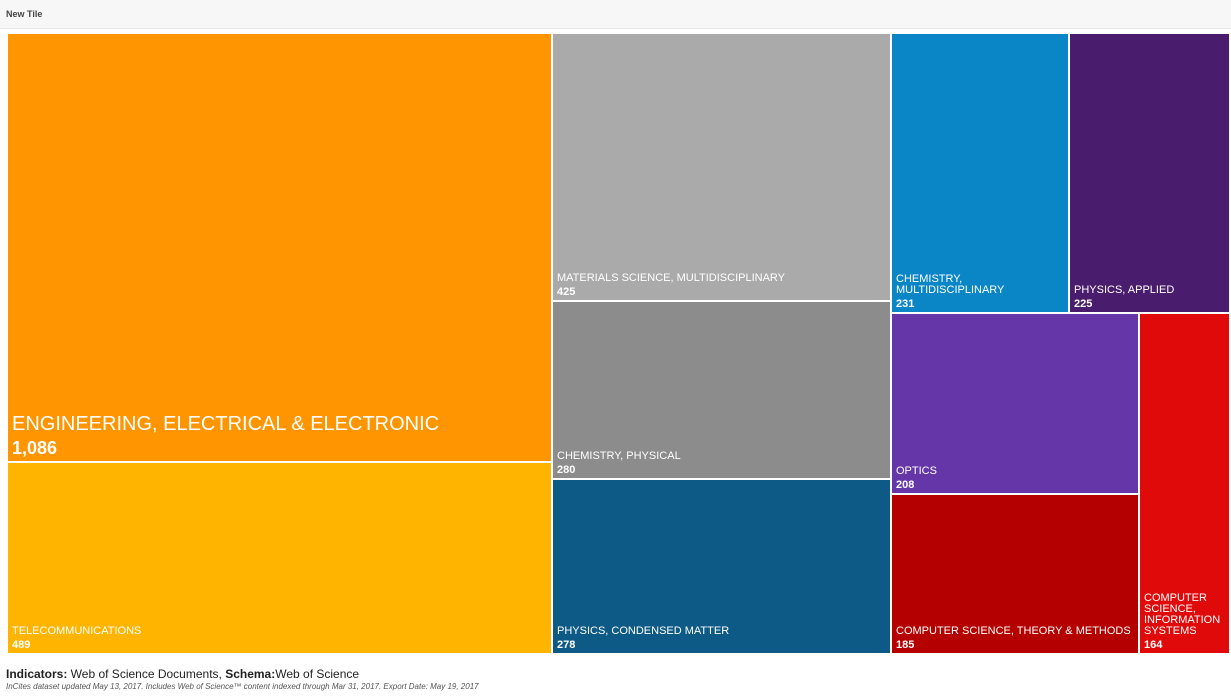  I want to click on treemap-cell-text: COMPUTER SCIENCE, THEORY & METHODS 185, so click(1016, 638).